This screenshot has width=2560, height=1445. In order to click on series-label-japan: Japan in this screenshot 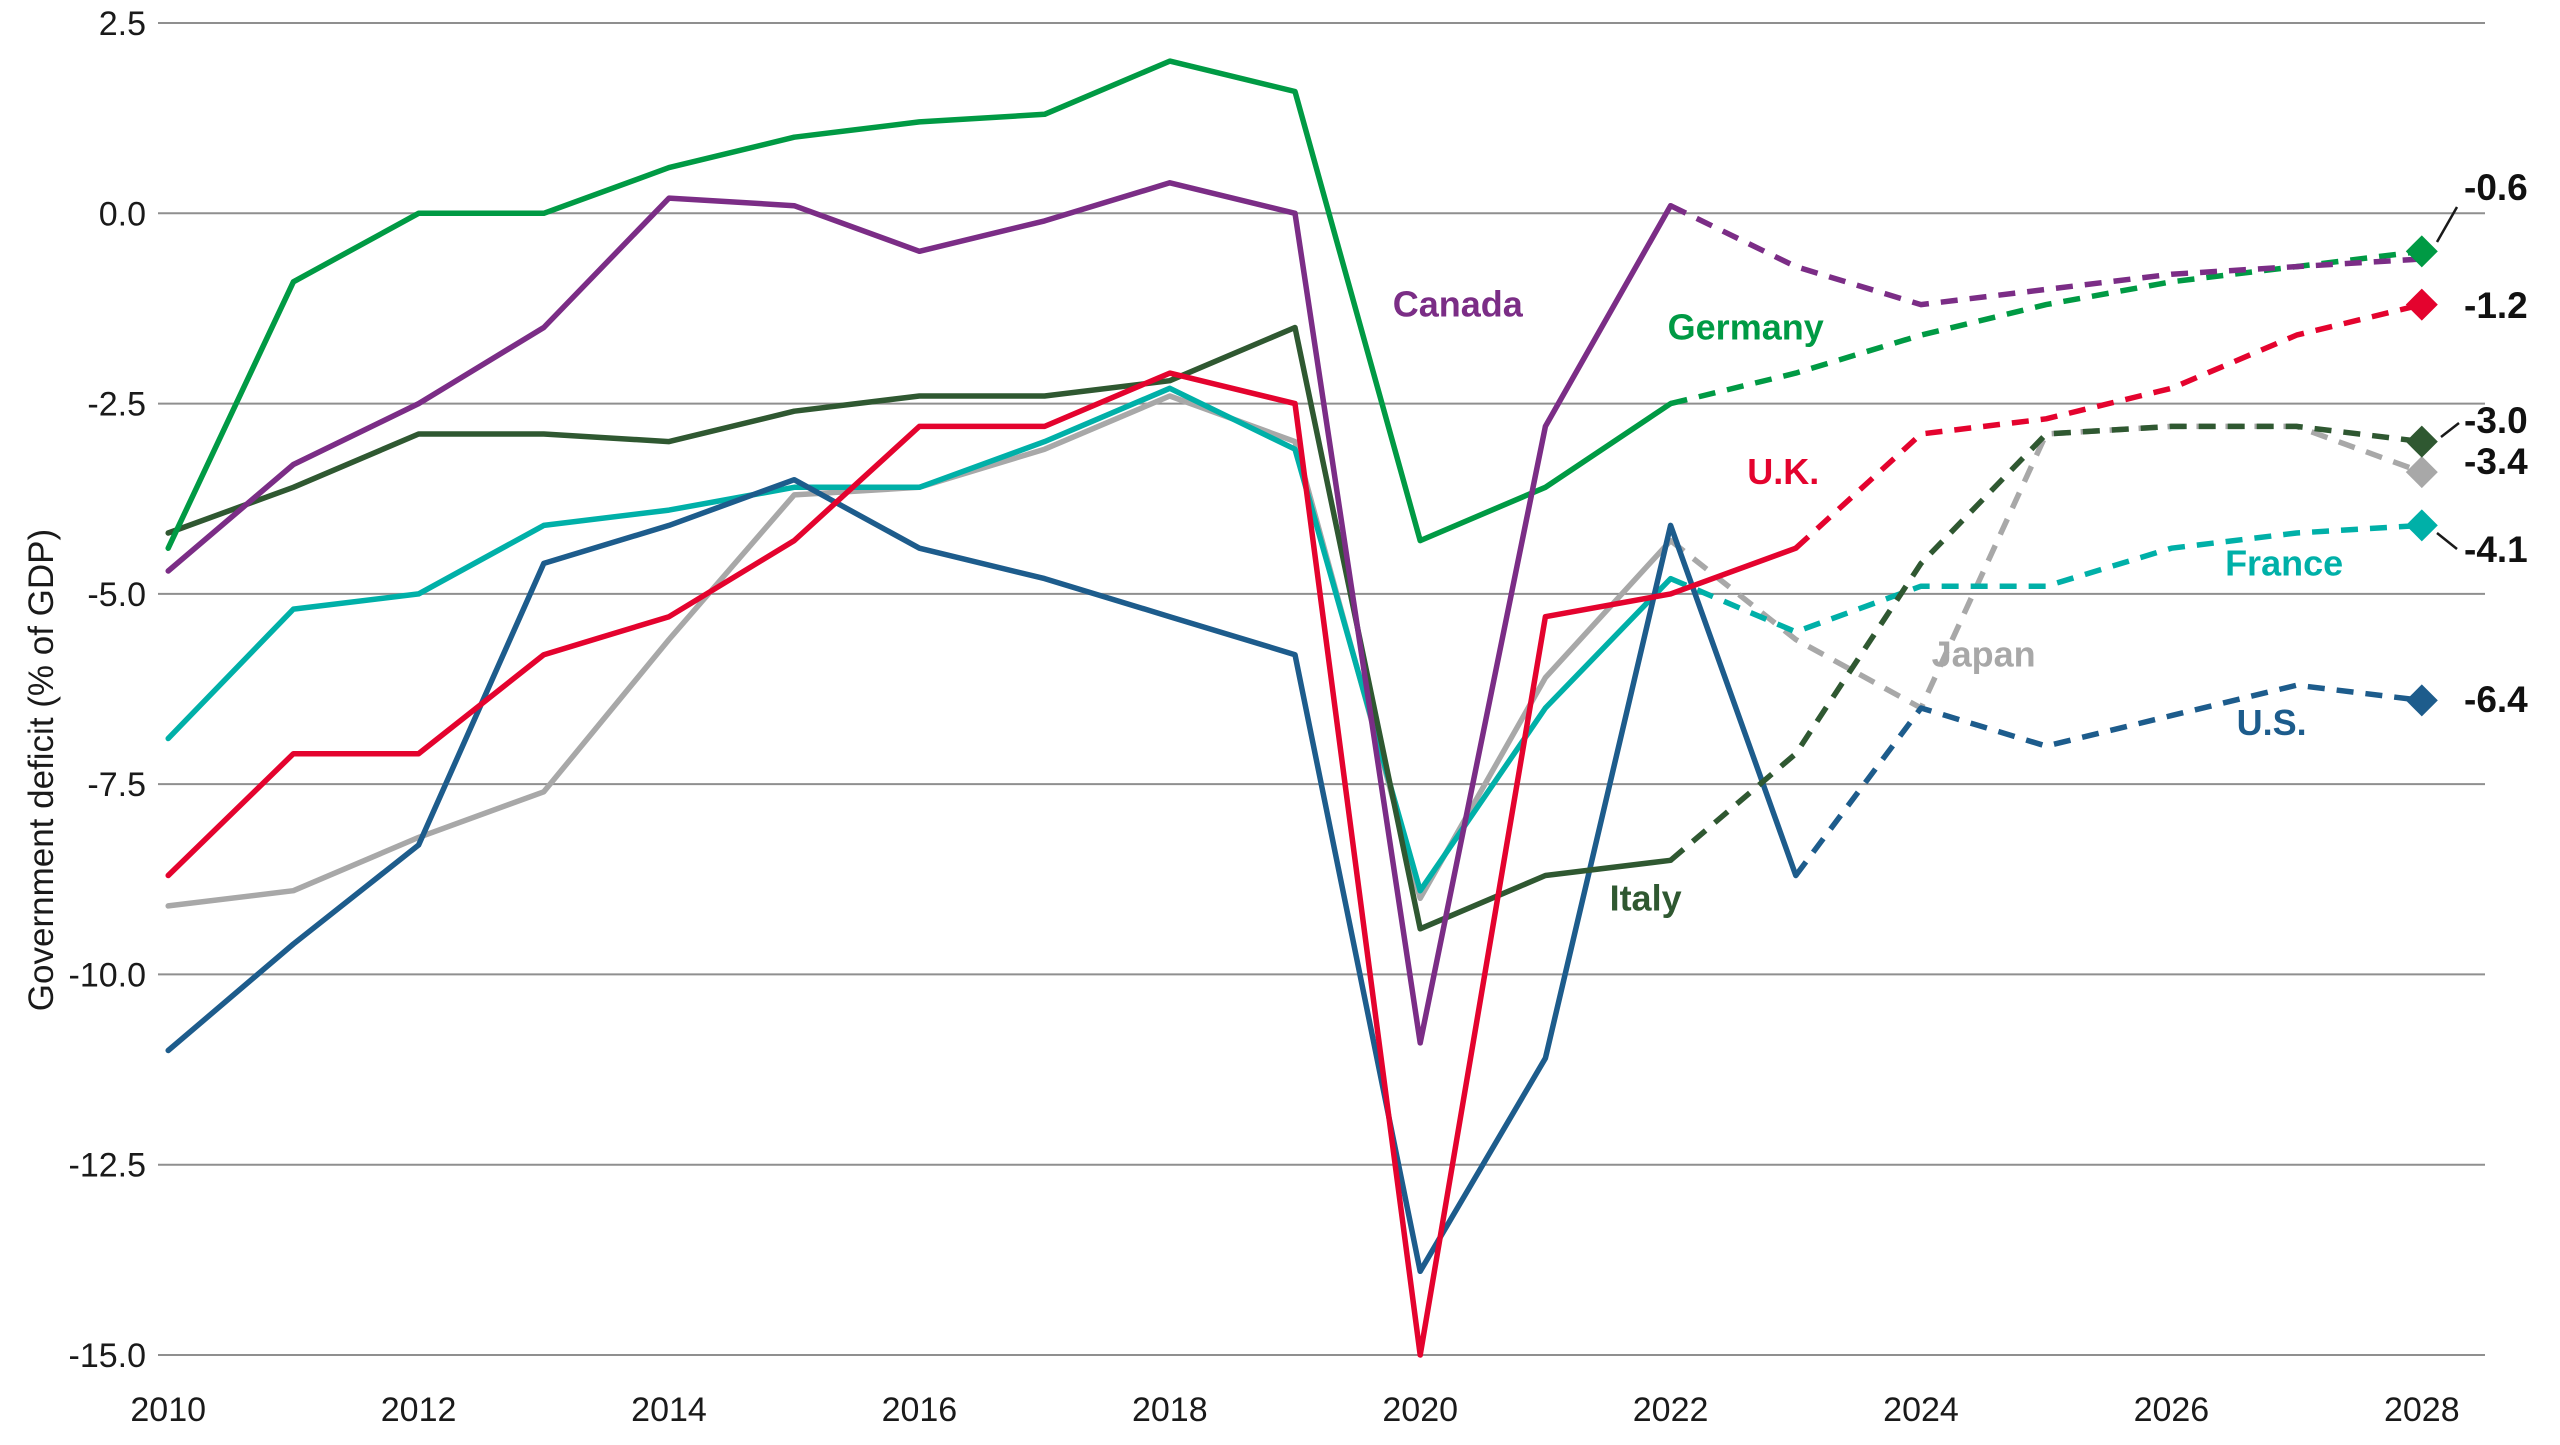, I will do `click(1984, 654)`.